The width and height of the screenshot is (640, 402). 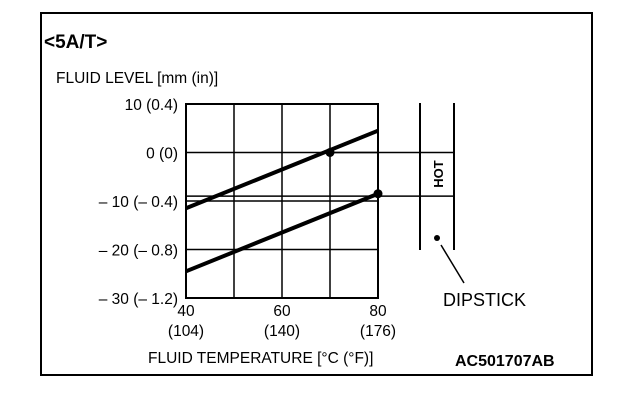 I want to click on dipstick-hole, so click(x=437, y=238).